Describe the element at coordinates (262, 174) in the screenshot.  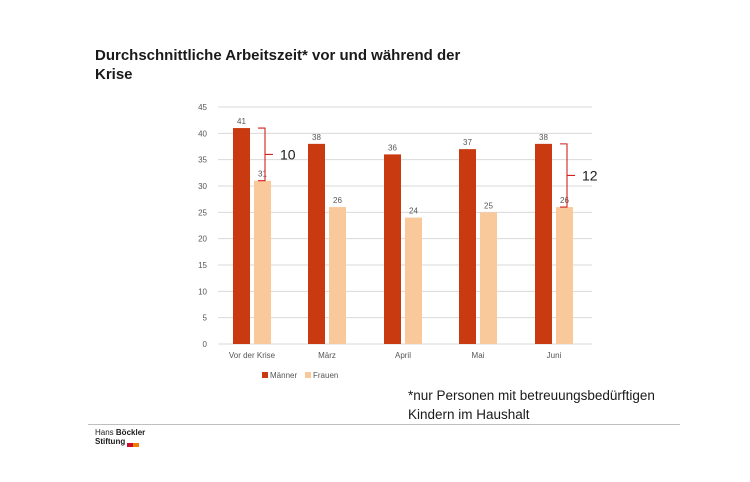
I see `data-label: 31` at that location.